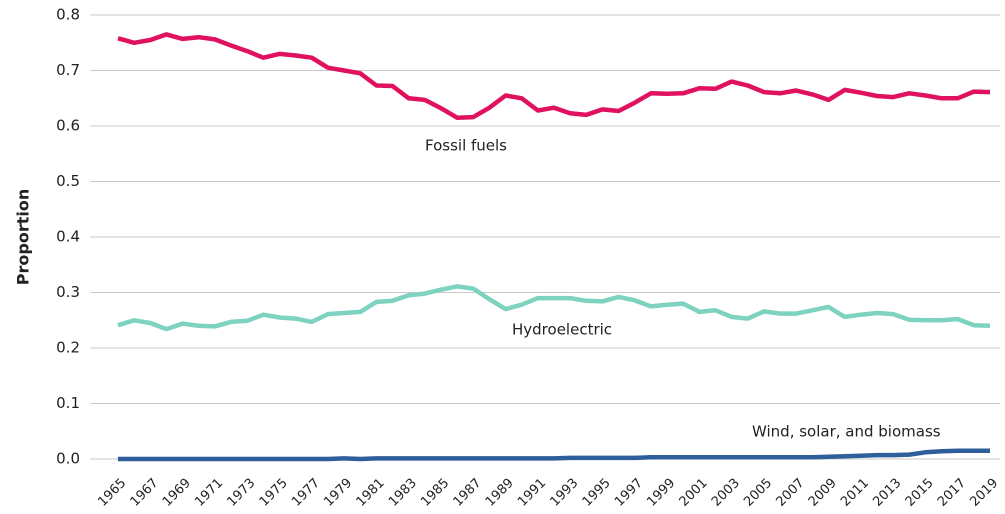 This screenshot has height=514, width=1005. What do you see at coordinates (562, 330) in the screenshot?
I see `series-label: Hydroelectric` at bounding box center [562, 330].